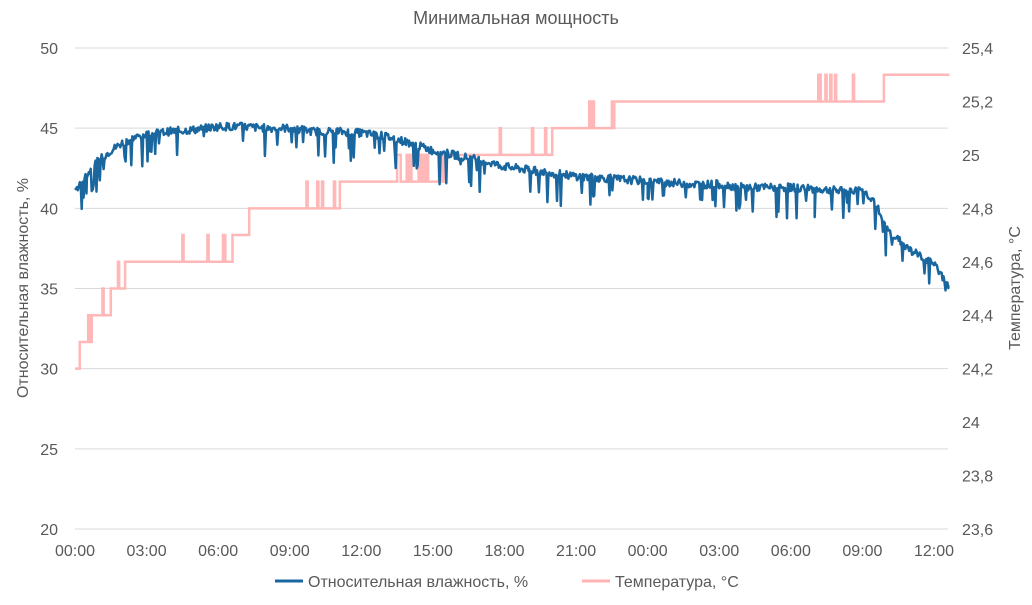 The image size is (1032, 605). What do you see at coordinates (1015, 288) in the screenshot?
I see `y2-axis-label: Температура, °C` at bounding box center [1015, 288].